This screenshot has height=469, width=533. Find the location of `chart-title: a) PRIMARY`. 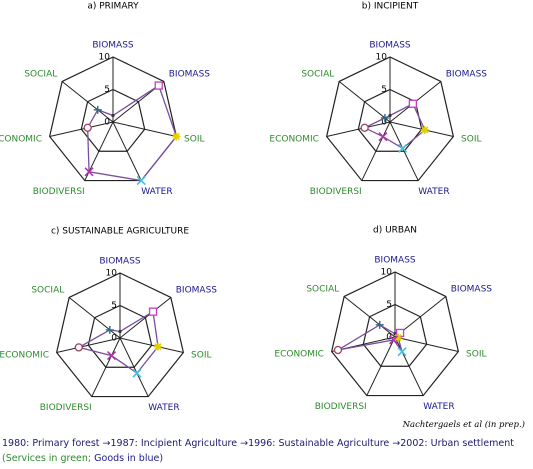

chart-title: a) PRIMARY is located at coordinates (113, 7).